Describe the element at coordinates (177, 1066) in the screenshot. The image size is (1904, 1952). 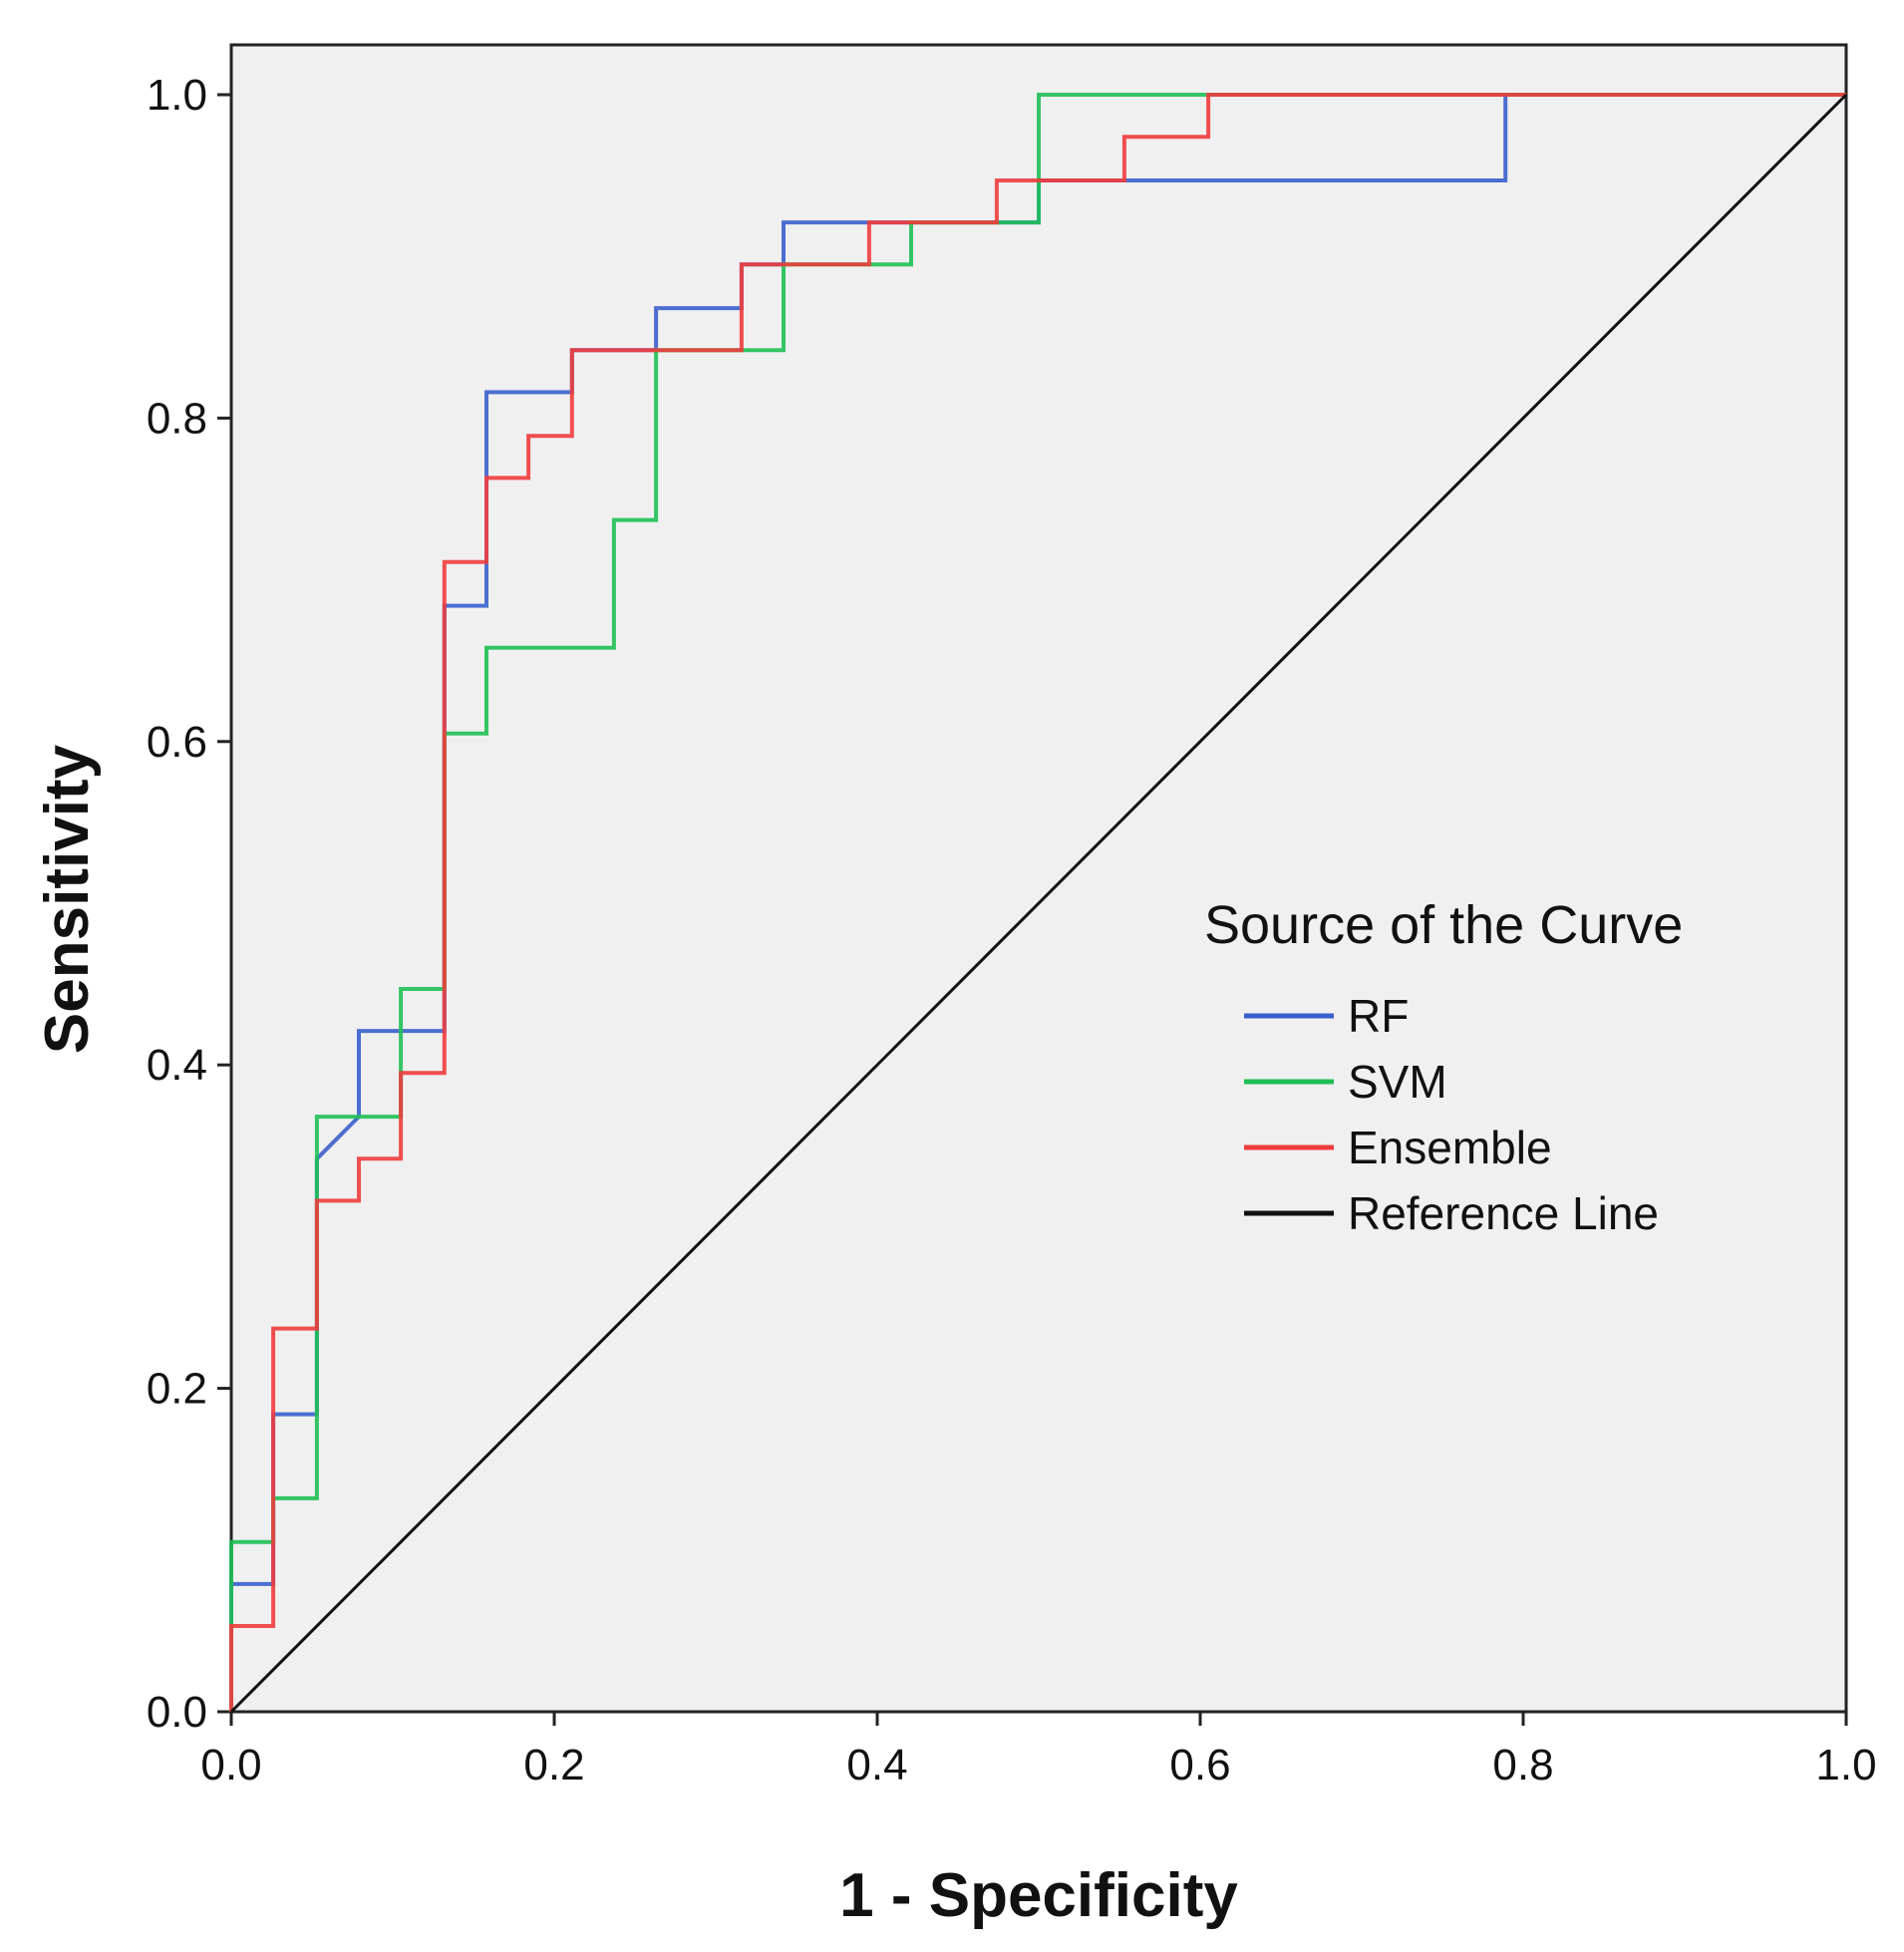
I see `y-tick-label: 0.4` at that location.